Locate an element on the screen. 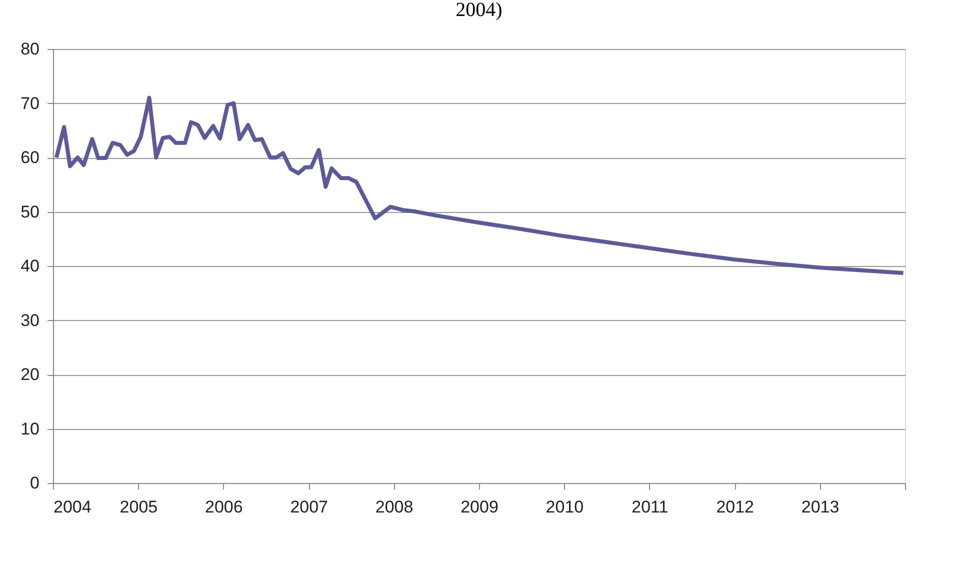 This screenshot has height=581, width=962. y-tick-label: 20 is located at coordinates (30, 374).